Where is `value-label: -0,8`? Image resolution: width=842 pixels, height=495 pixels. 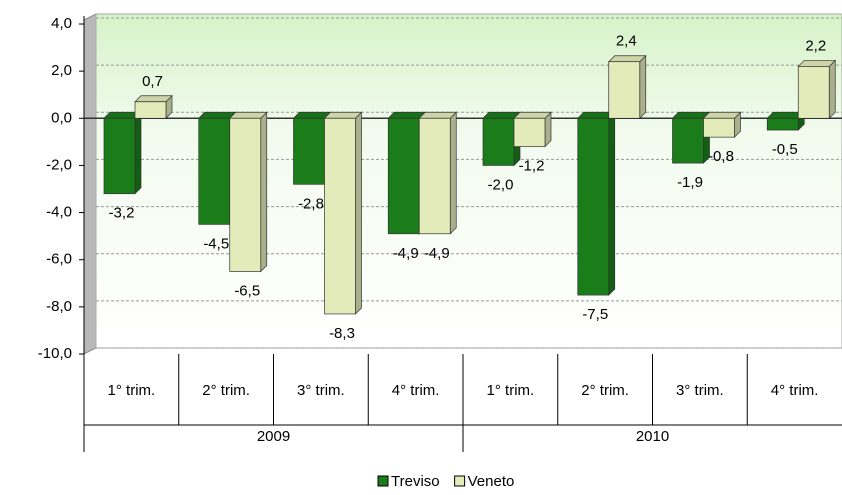
value-label: -0,8 is located at coordinates (721, 156).